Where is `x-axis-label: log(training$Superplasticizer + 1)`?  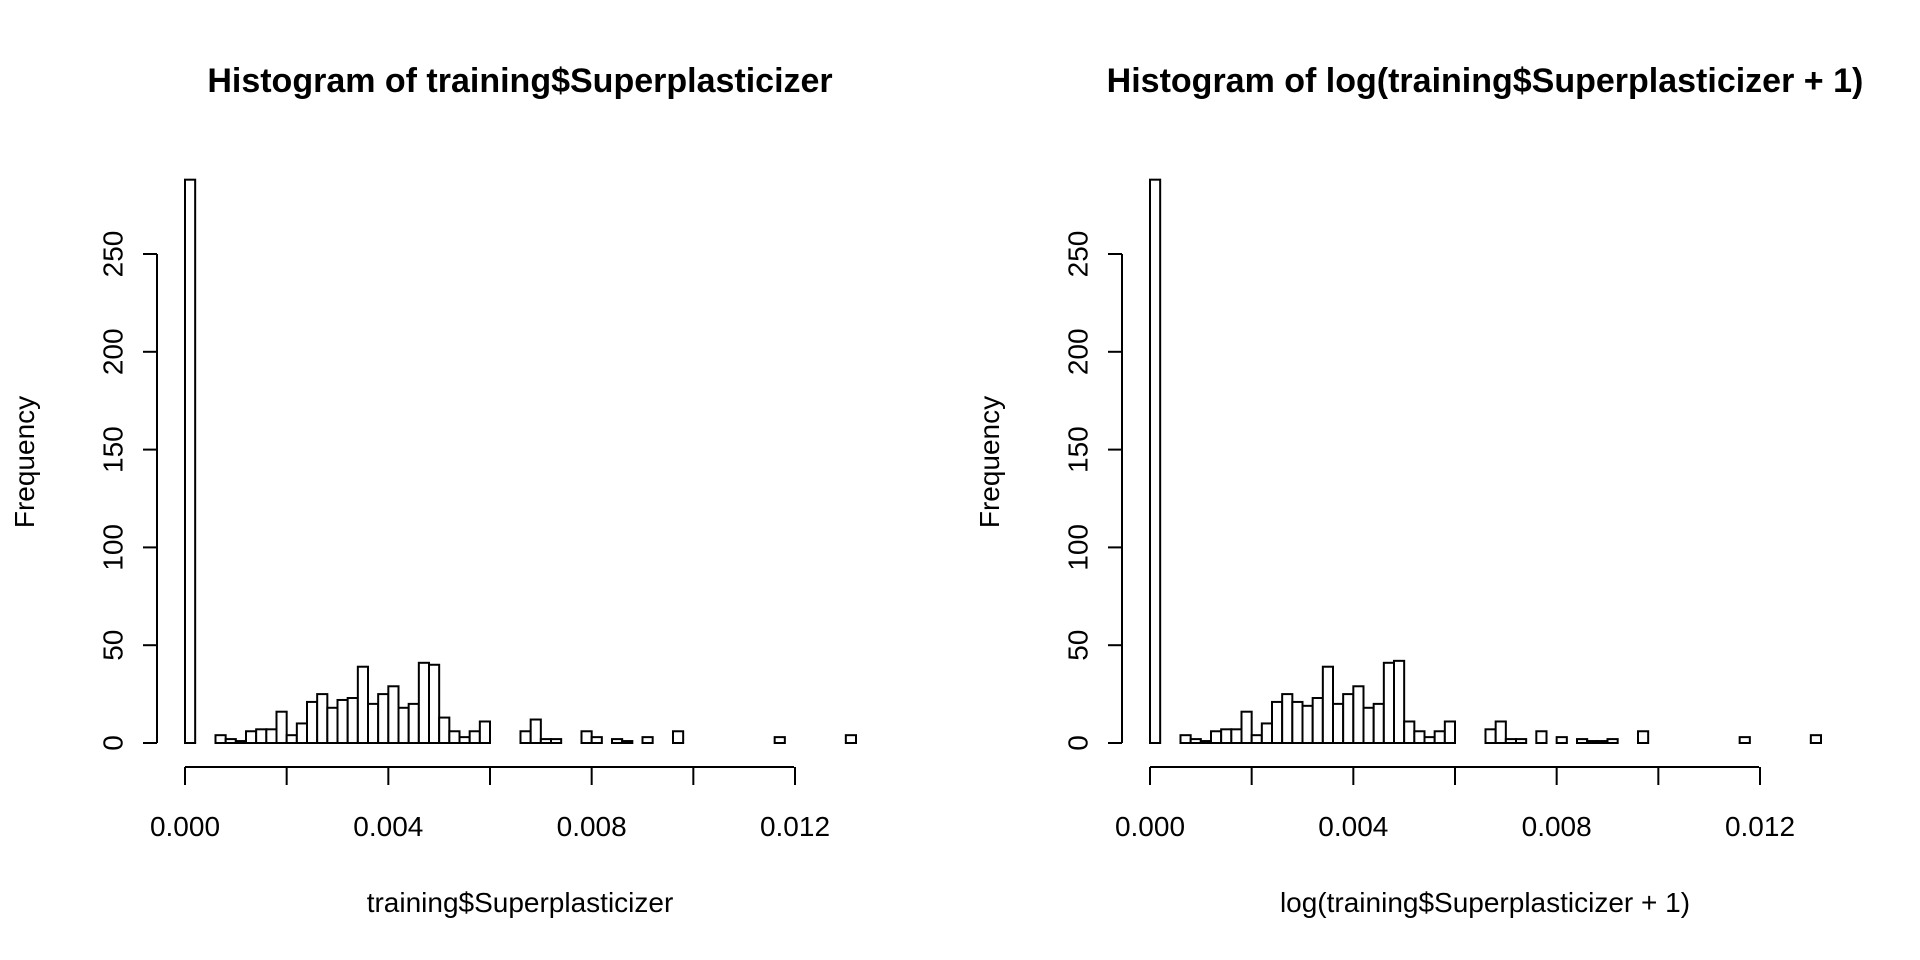 x-axis-label: log(training$Superplasticizer + 1) is located at coordinates (1485, 902).